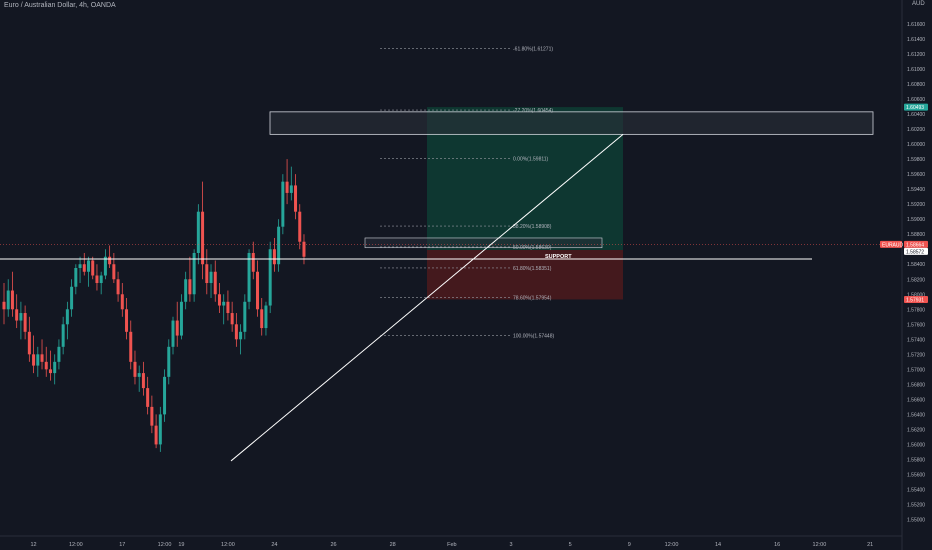 This screenshot has height=550, width=932. I want to click on chart-title: Euro / Australian Dollar, 4h, OANDA, so click(60, 5).